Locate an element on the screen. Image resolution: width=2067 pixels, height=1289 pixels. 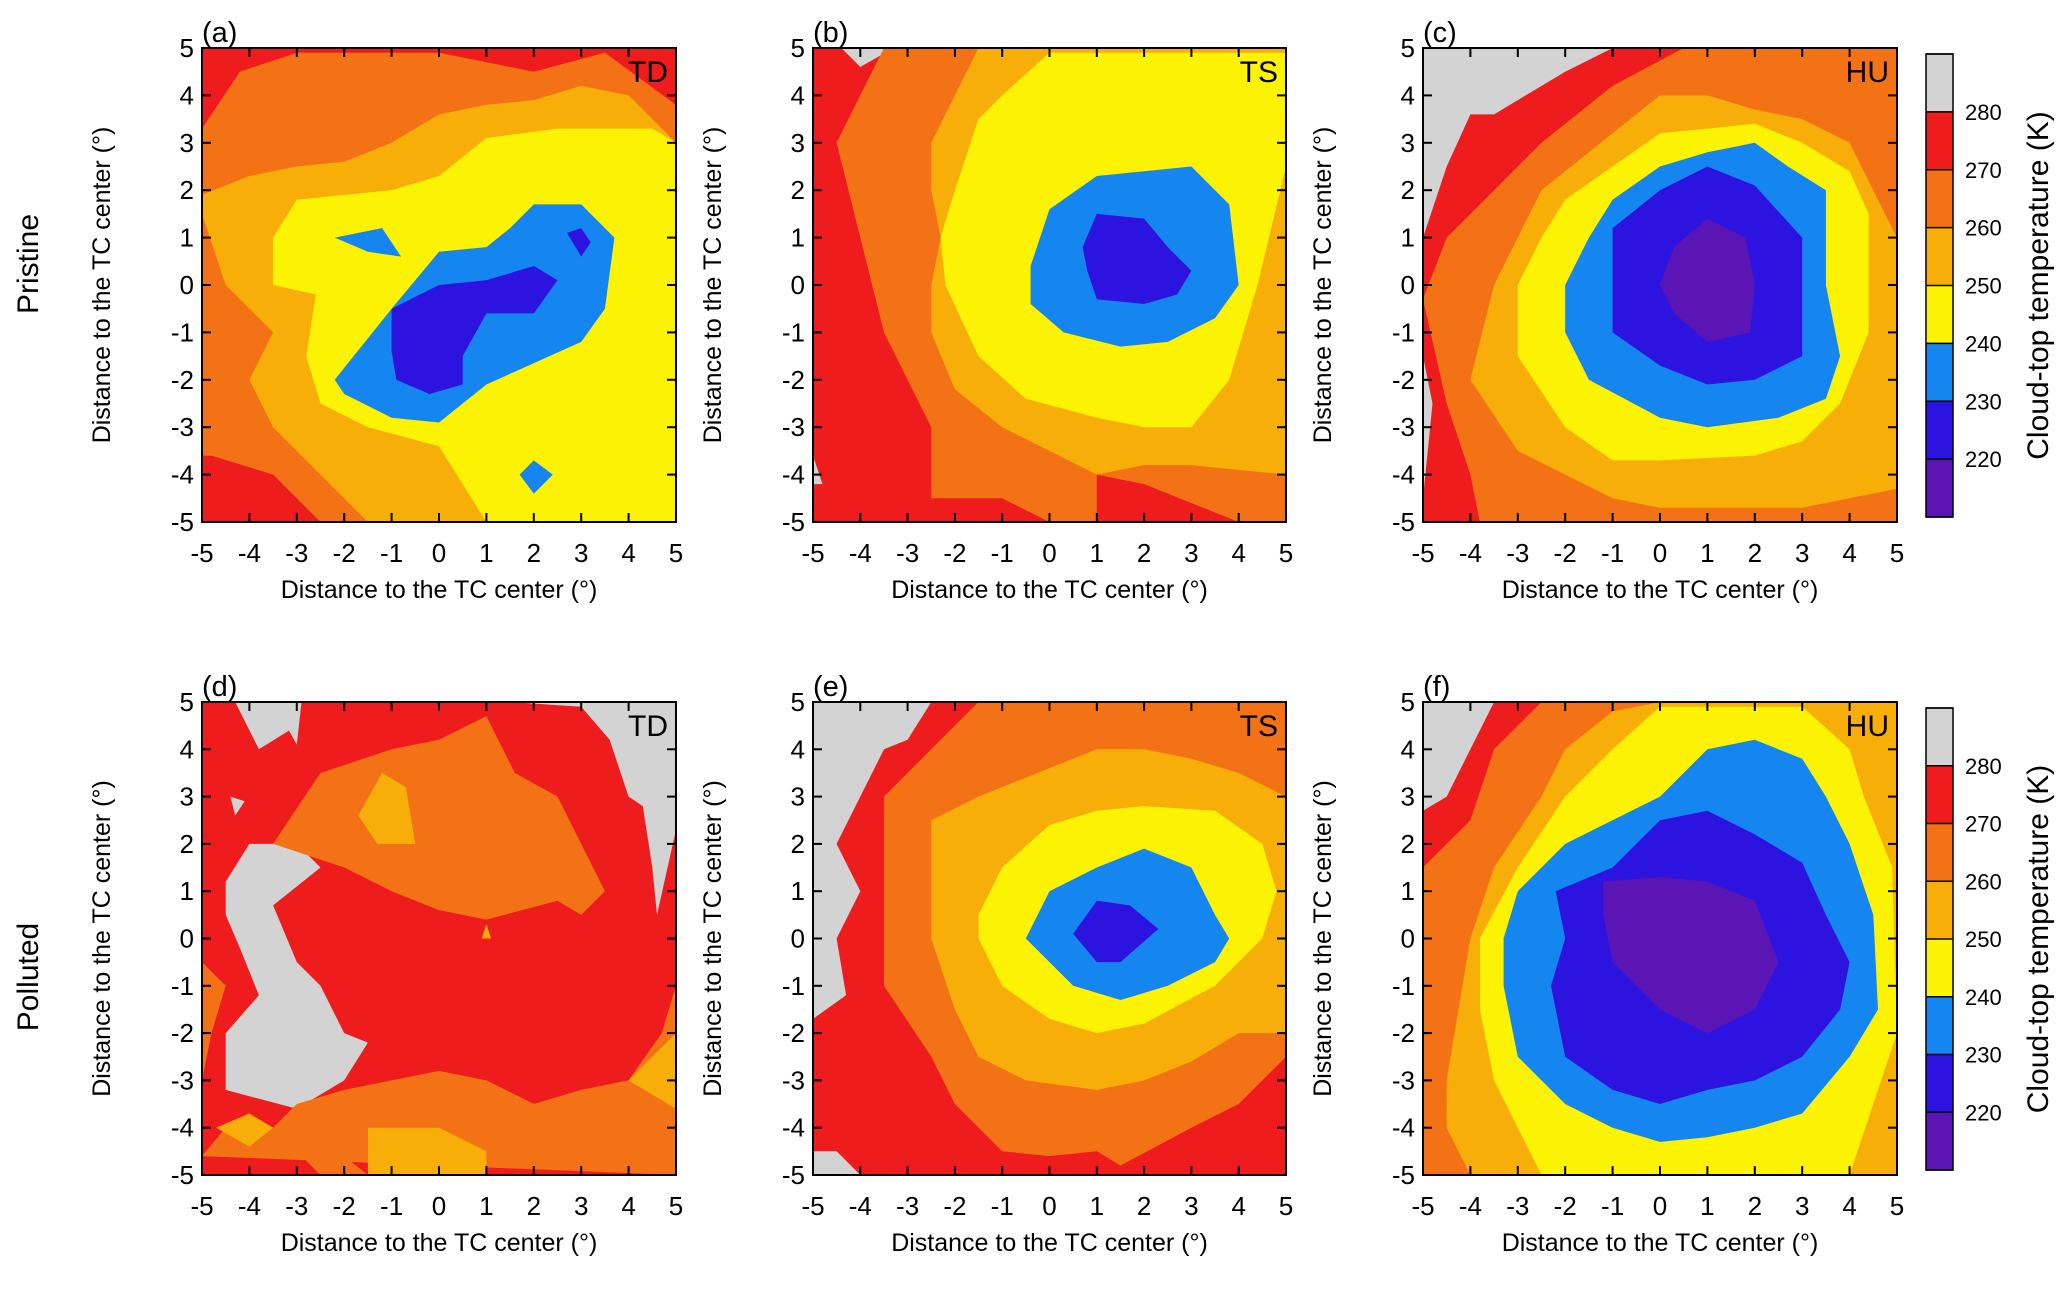
colorbar-tick-label: 270 is located at coordinates (1983, 824).